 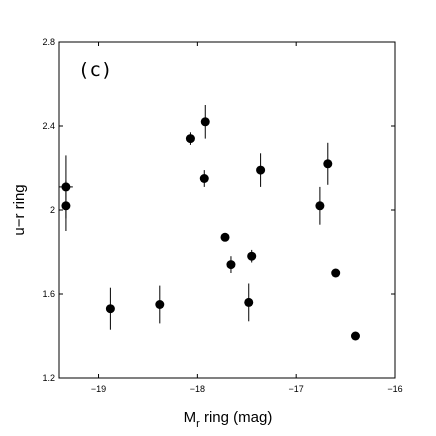 What do you see at coordinates (19, 209) in the screenshot?
I see `y-axis-label: u−r ring` at bounding box center [19, 209].